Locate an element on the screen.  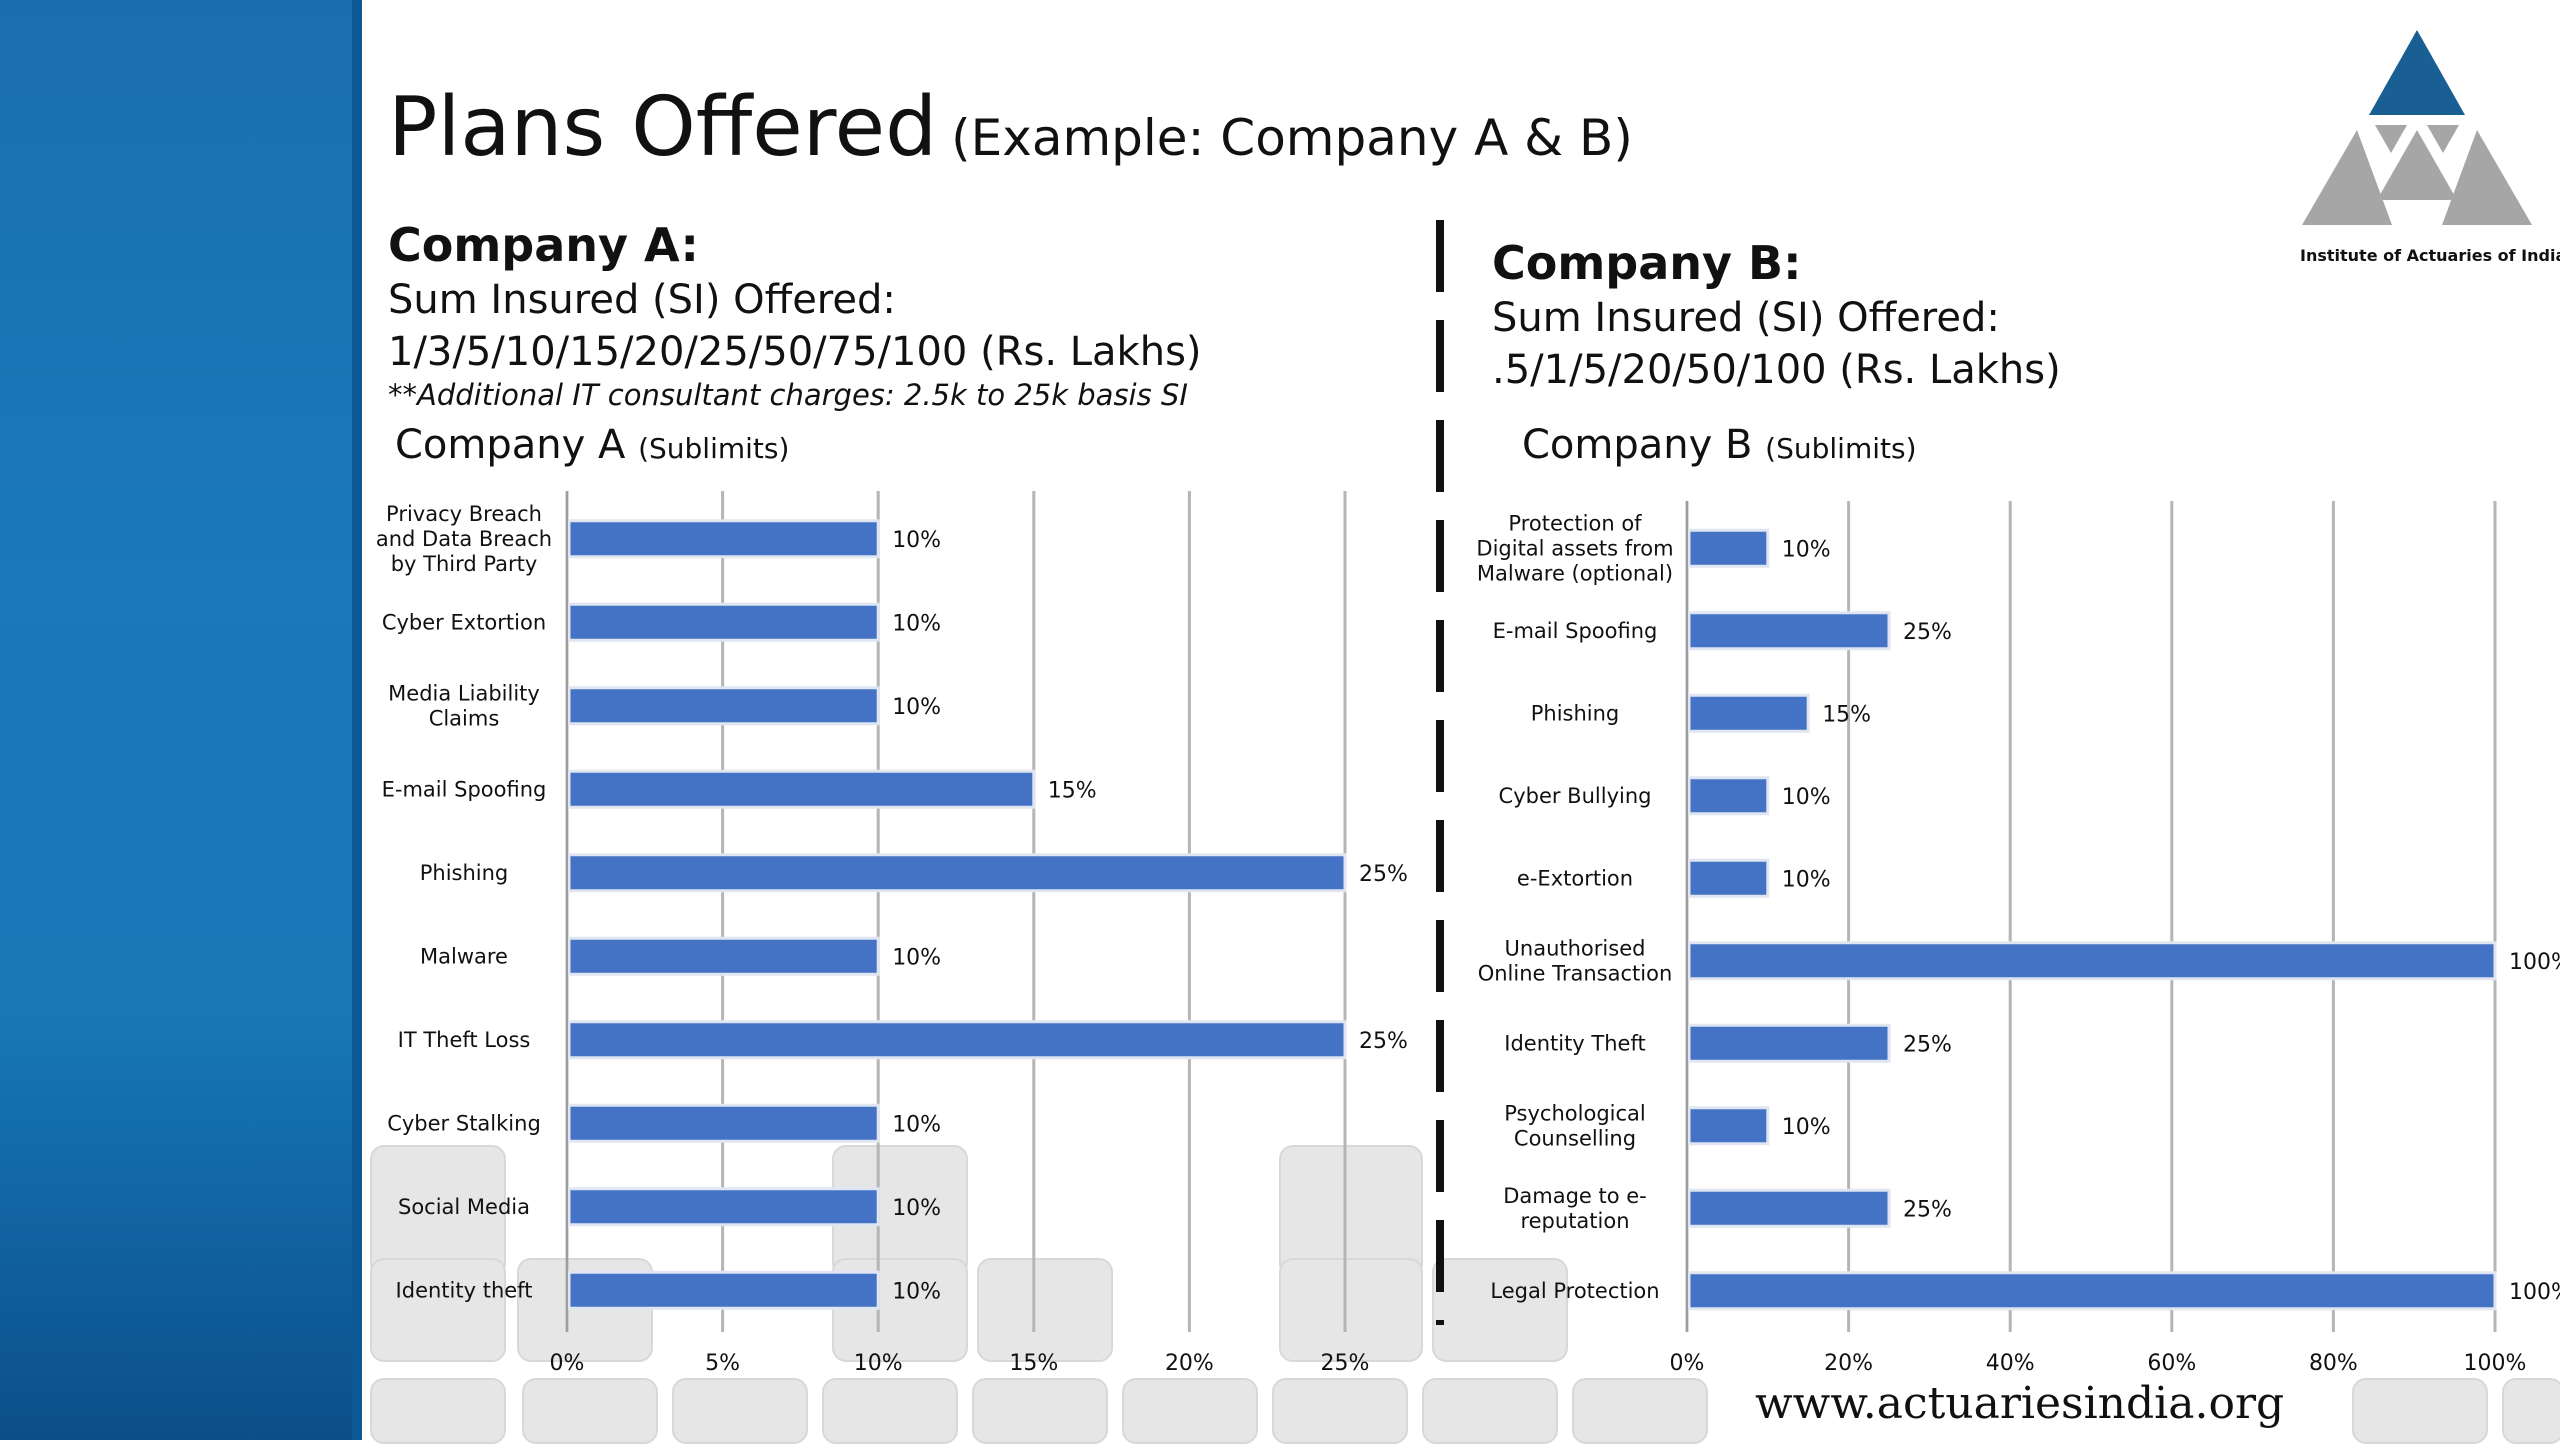
company-a-tick-label: 25% is located at coordinates (1345, 1363).